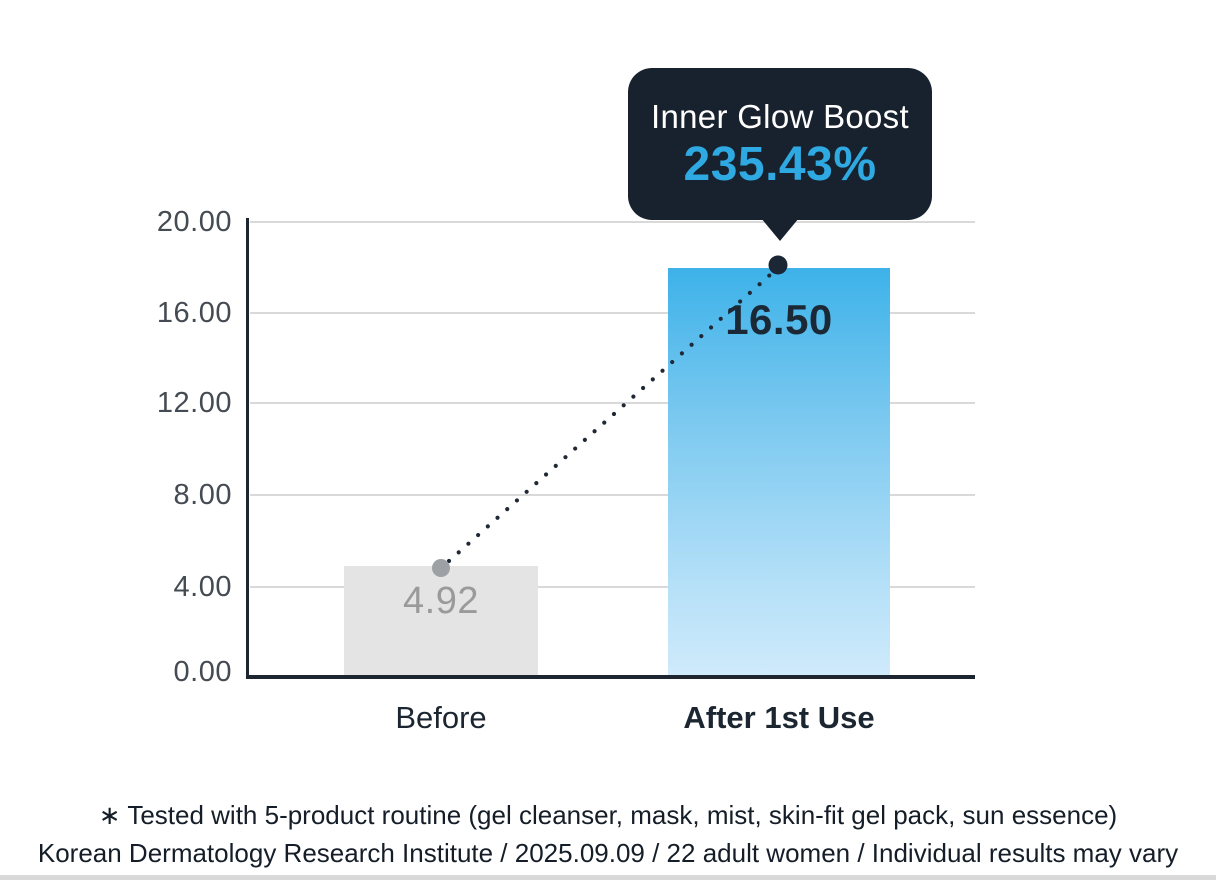 The image size is (1216, 880). What do you see at coordinates (202, 495) in the screenshot?
I see `ytick-label: 8.00` at bounding box center [202, 495].